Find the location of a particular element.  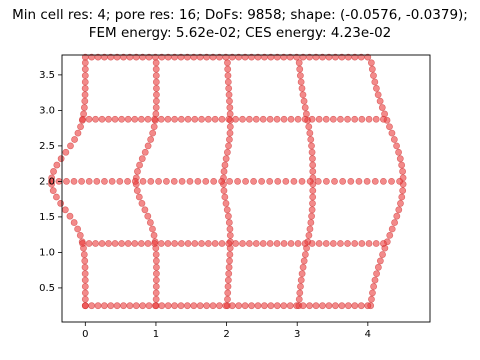

y-tick-label: 2.5 is located at coordinates (47, 146).